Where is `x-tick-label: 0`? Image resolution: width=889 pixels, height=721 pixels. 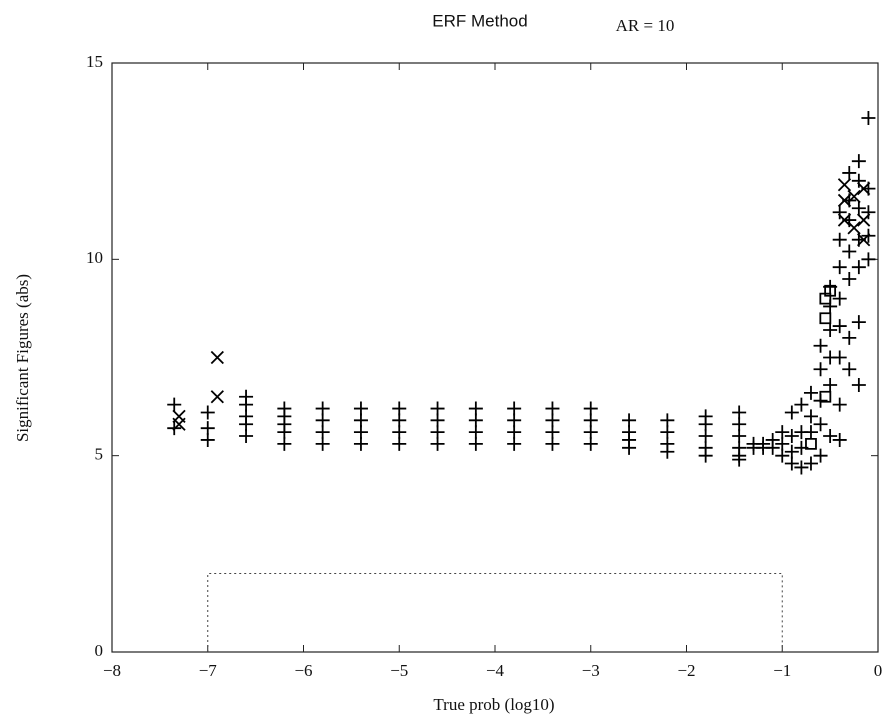
x-tick-label: 0 is located at coordinates (878, 670).